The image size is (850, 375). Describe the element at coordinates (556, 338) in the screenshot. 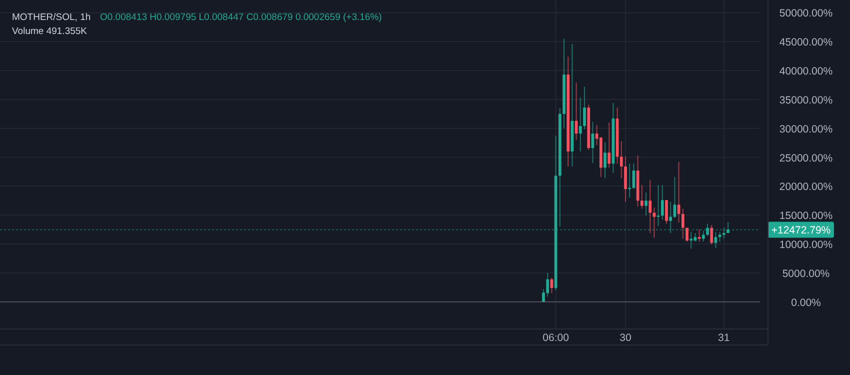

I see `x-tick-label: 06:00` at that location.